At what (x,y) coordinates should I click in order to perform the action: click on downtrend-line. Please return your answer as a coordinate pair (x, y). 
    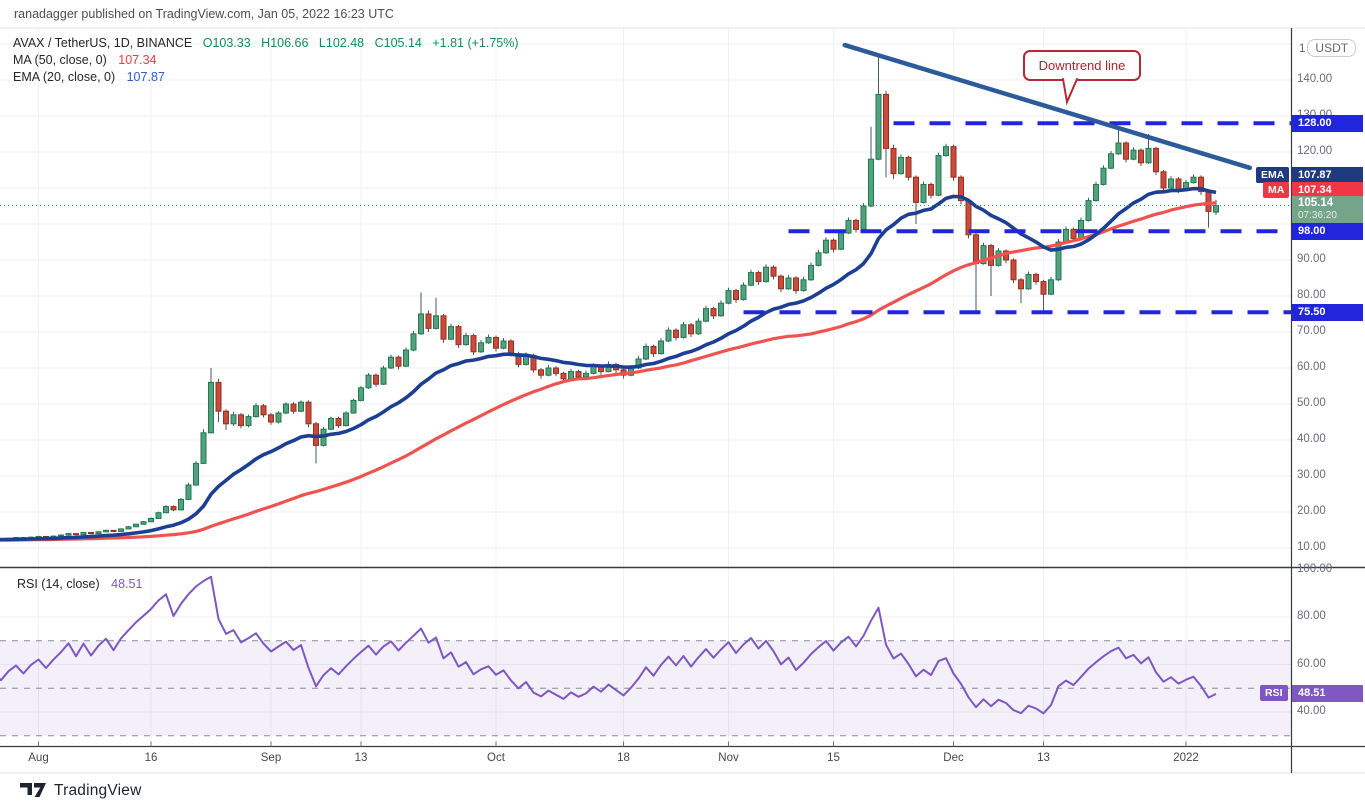
    Looking at the image, I should click on (1047, 106).